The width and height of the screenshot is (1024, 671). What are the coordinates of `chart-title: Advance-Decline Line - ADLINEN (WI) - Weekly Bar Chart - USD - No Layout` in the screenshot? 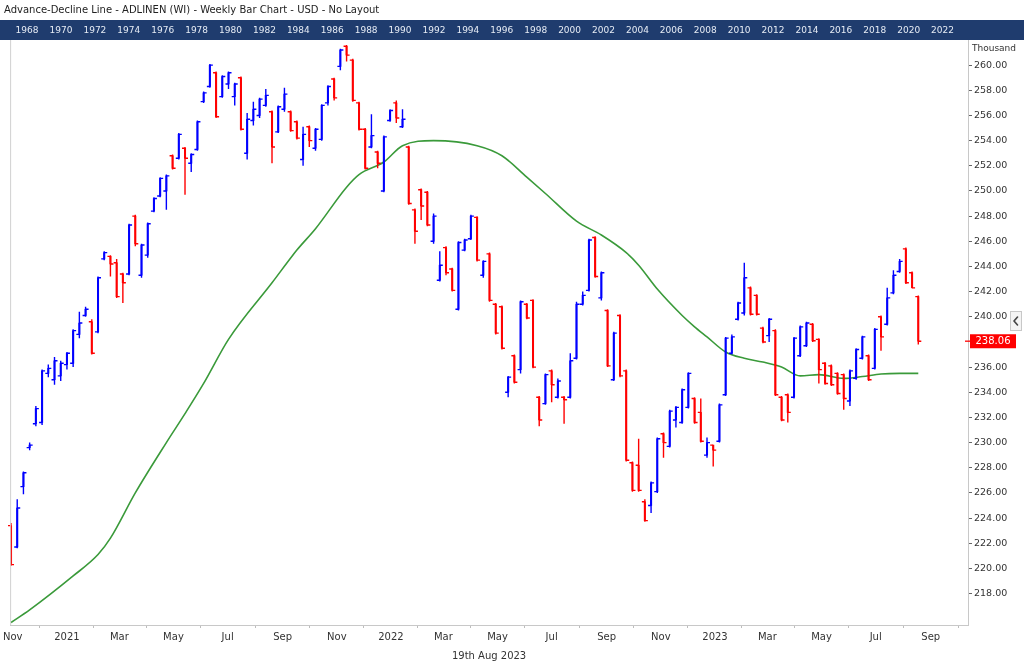 It's located at (192, 9).